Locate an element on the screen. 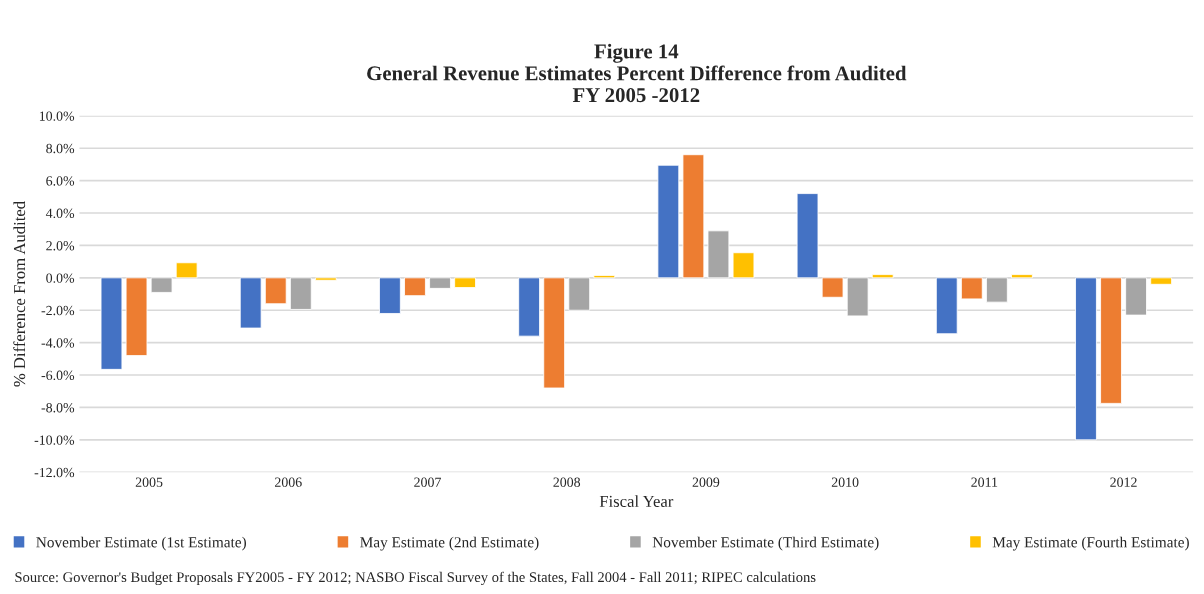 The width and height of the screenshot is (1204, 594). source-note: Source: Governor's Budget Proposals FY2005 - FY 2012; NASBO Fiscal Survey of the States, Fall 2004 - Fall 2011; RIPEC calculations is located at coordinates (415, 578).